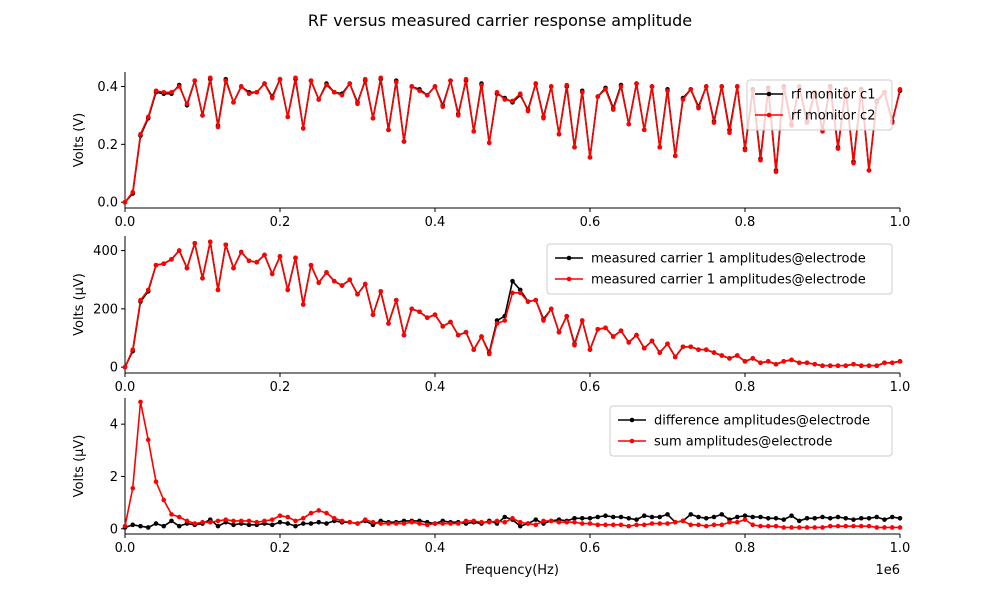 Image resolution: width=1000 pixels, height=600 pixels. I want to click on x-tick-label: 0.6, so click(590, 222).